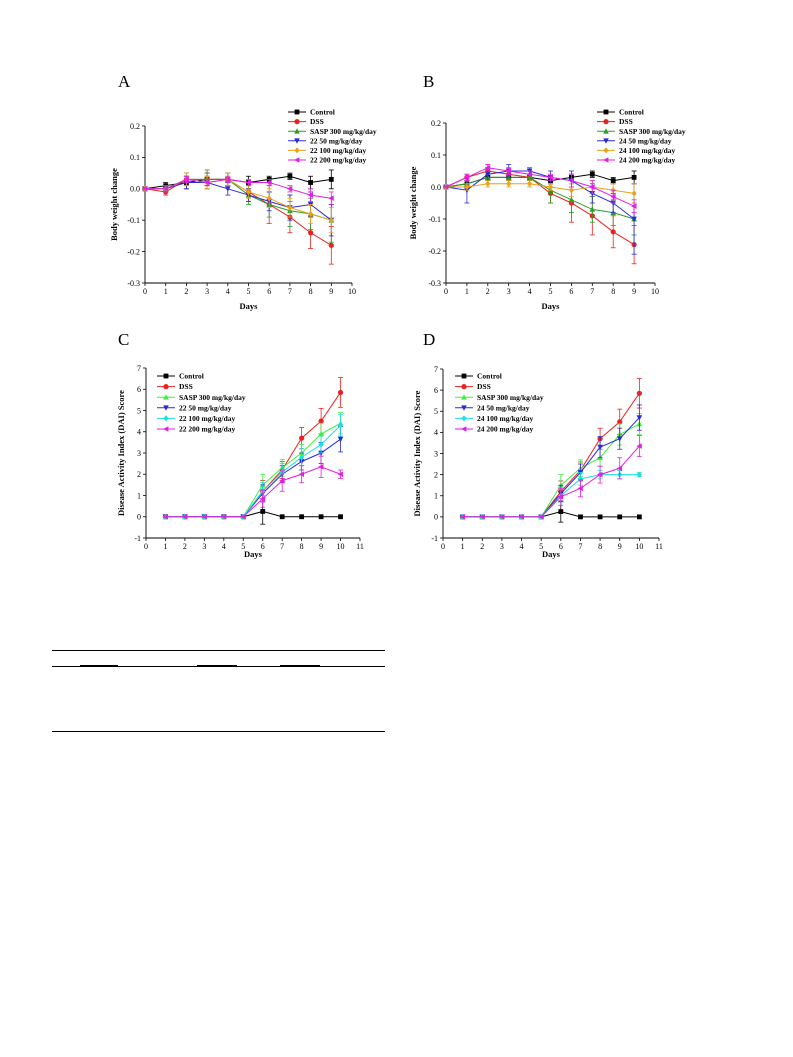 The width and height of the screenshot is (793, 1057). Describe the element at coordinates (218, 731) in the screenshot. I see `table-rule-bottom` at that location.